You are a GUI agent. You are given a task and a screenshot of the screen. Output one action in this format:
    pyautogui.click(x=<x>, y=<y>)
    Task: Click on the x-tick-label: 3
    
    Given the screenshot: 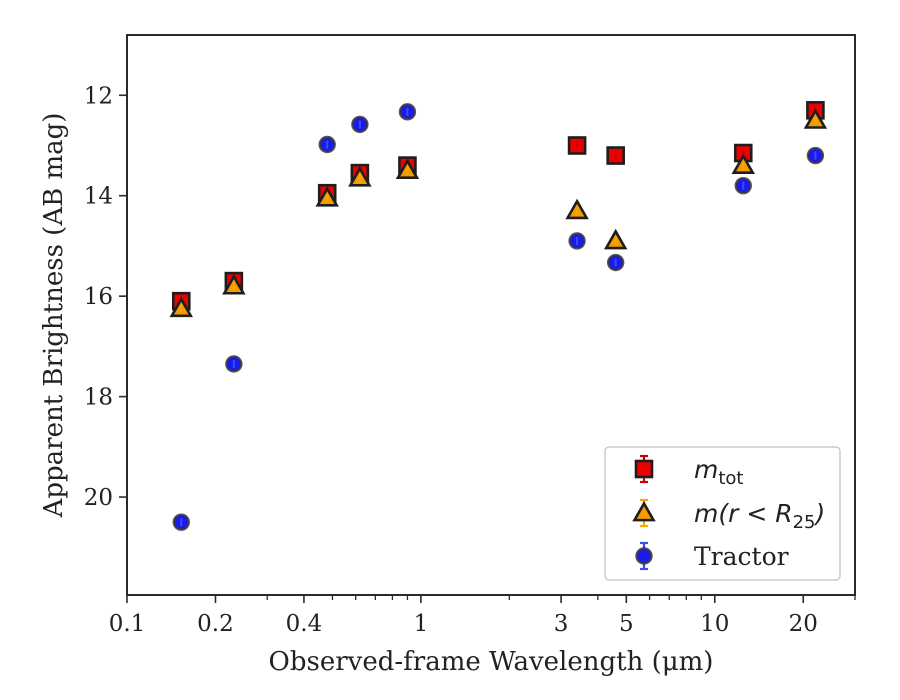 What is the action you would take?
    pyautogui.click(x=561, y=624)
    